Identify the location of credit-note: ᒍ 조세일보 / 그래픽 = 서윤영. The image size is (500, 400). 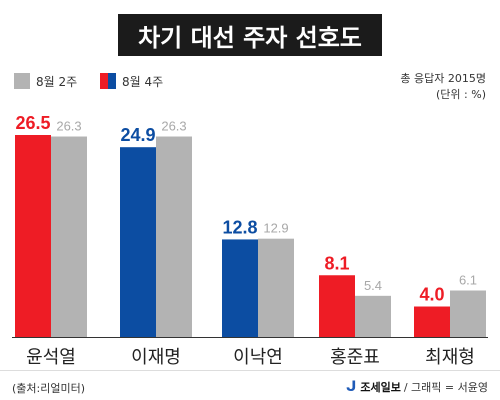
(417, 387).